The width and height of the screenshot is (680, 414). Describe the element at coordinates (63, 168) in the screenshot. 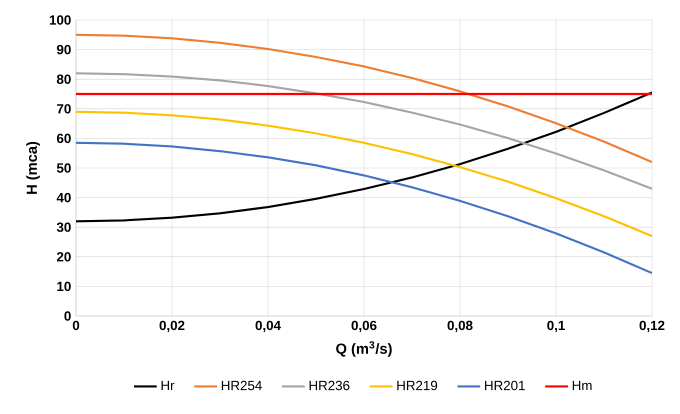

I see `y-tick-label: 50` at that location.